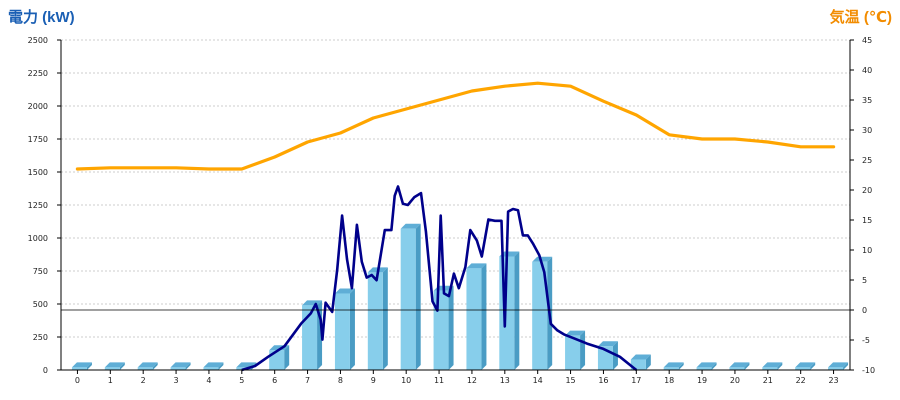 The image size is (900, 400). What do you see at coordinates (538, 380) in the screenshot?
I see `x-tick-label: 14` at bounding box center [538, 380].